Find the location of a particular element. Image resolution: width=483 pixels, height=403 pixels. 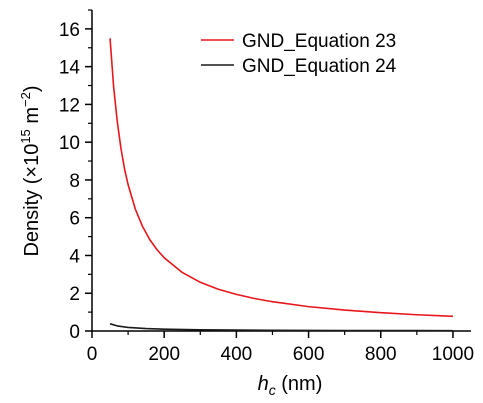

x-axis-label-sub: c is located at coordinates (272, 390).